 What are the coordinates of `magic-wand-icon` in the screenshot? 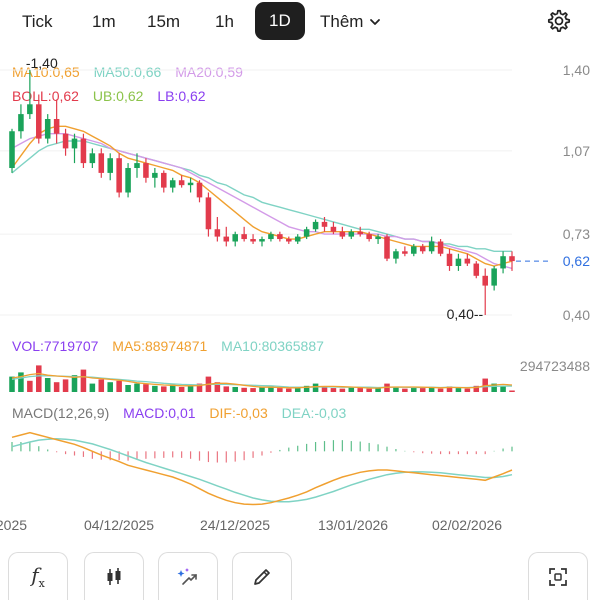 It's located at (187, 576).